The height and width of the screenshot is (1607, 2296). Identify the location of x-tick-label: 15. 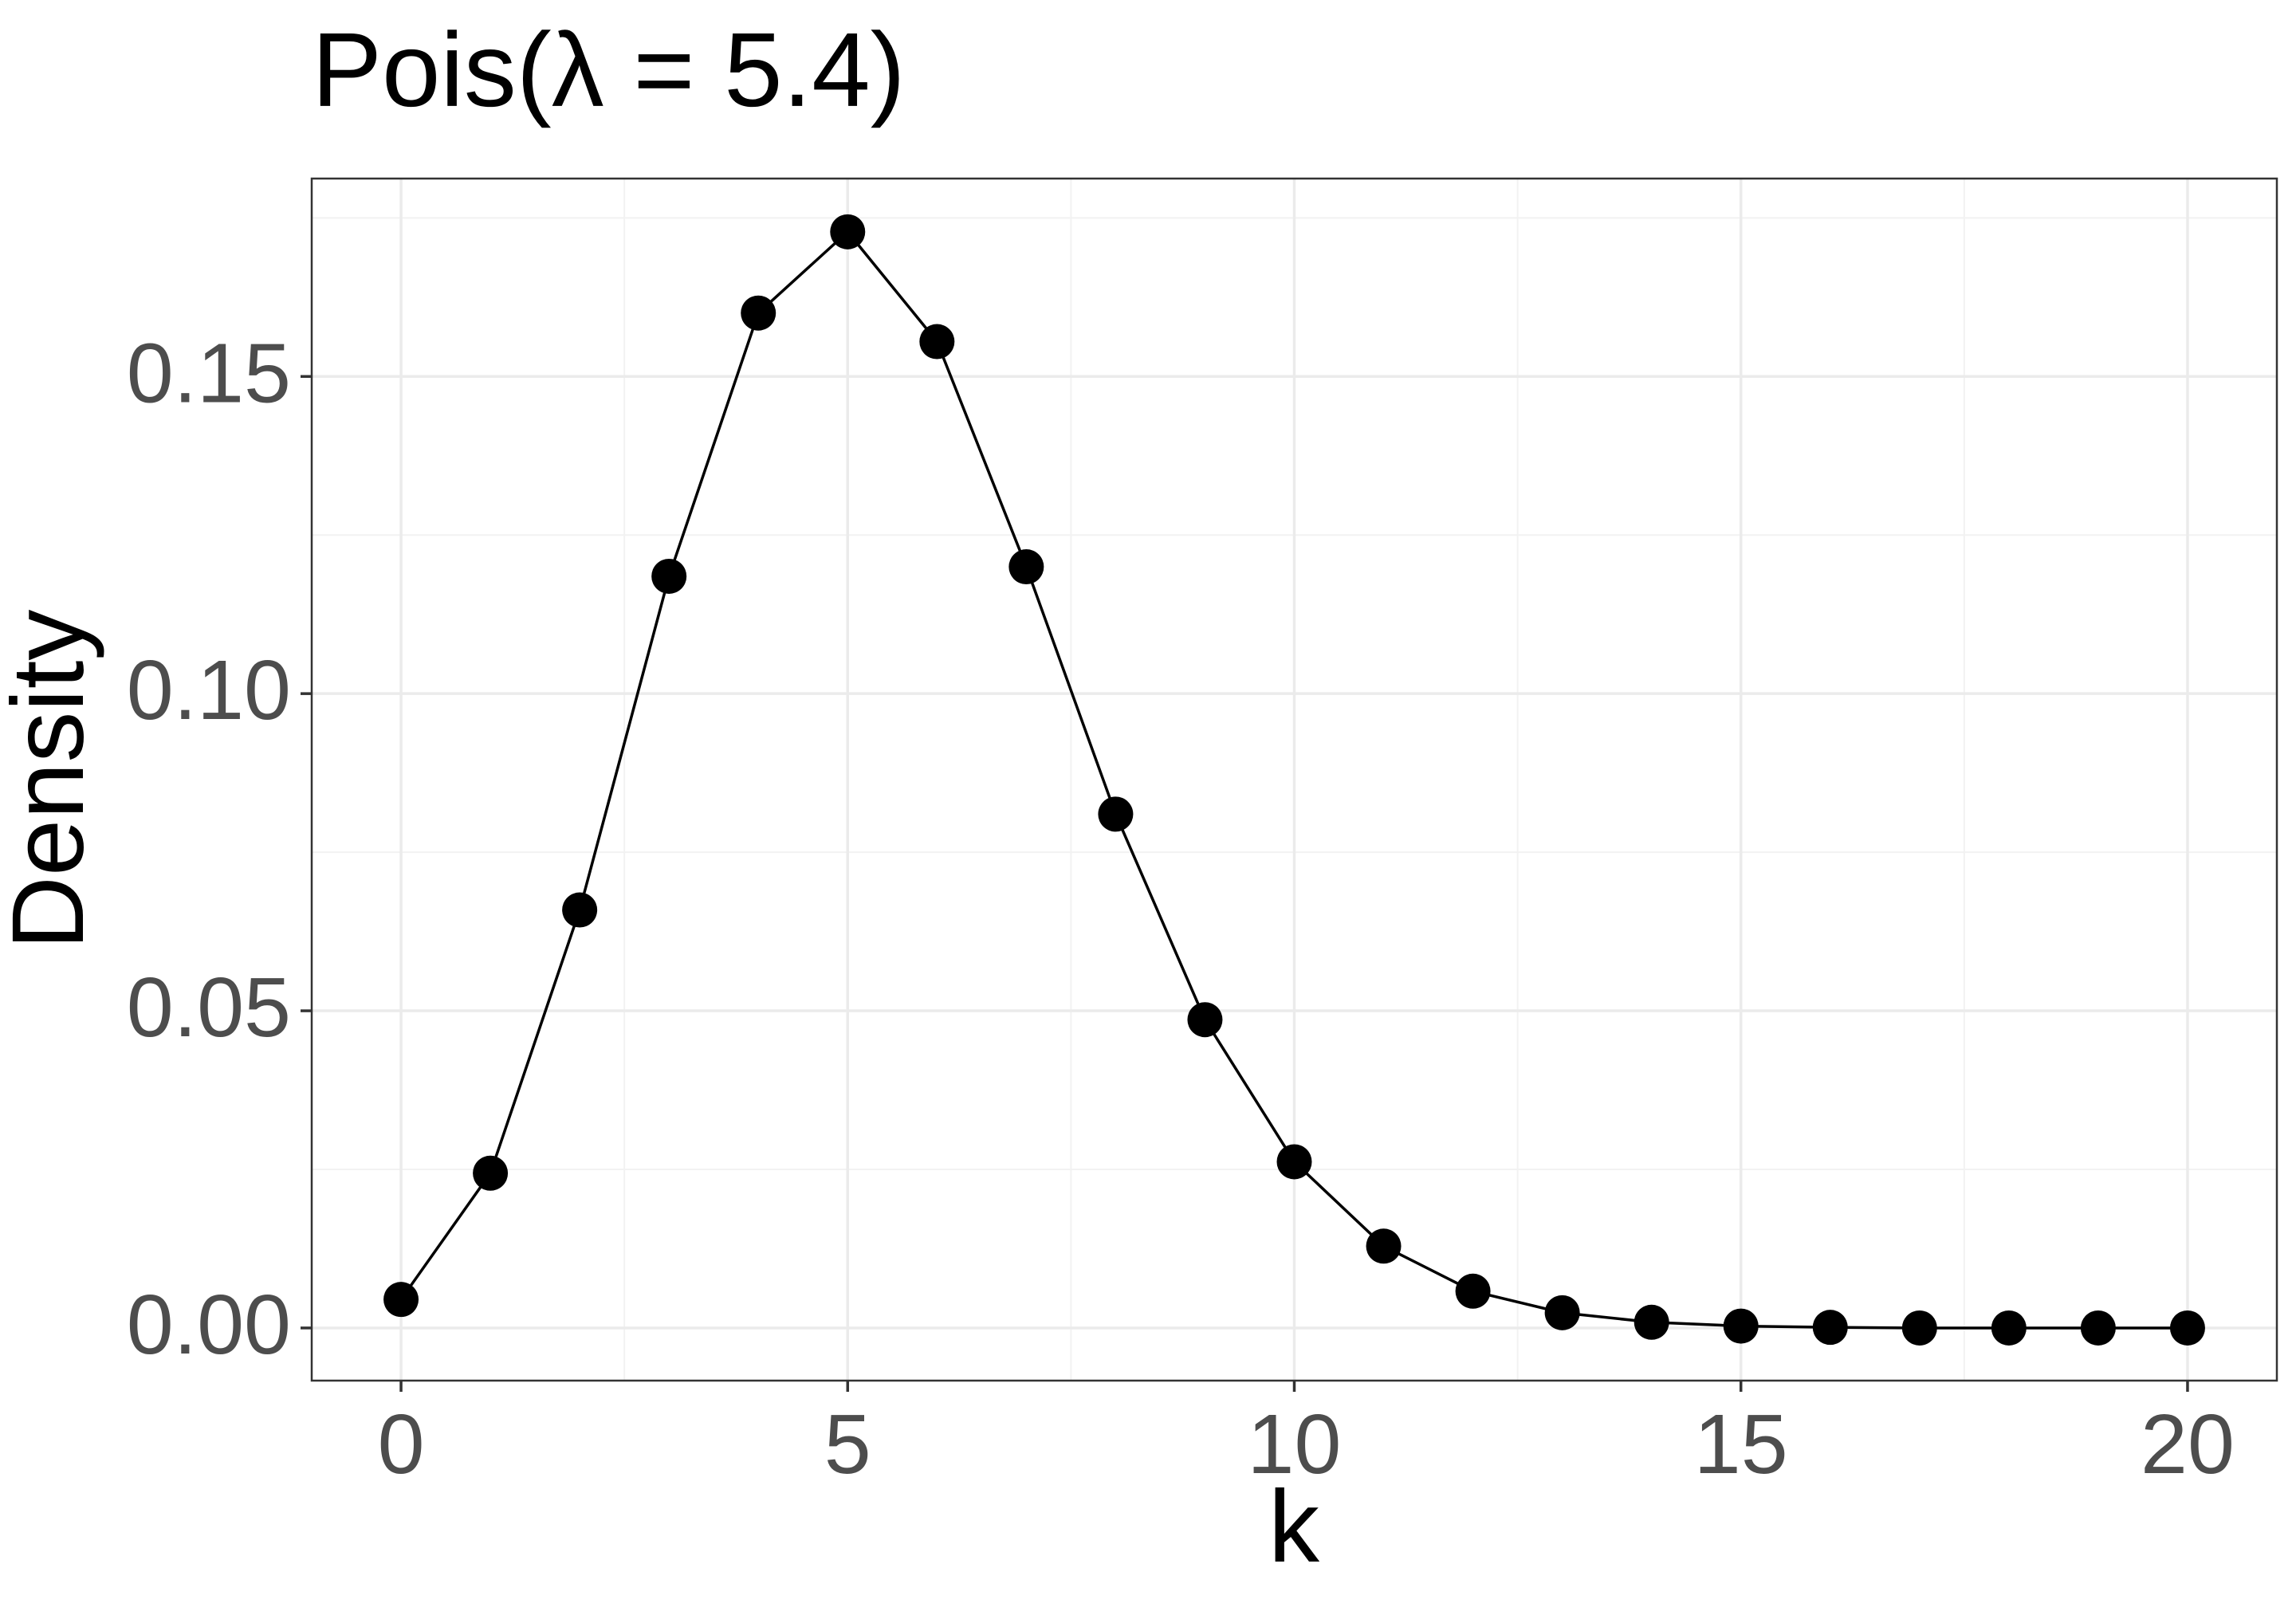
(1741, 1444).